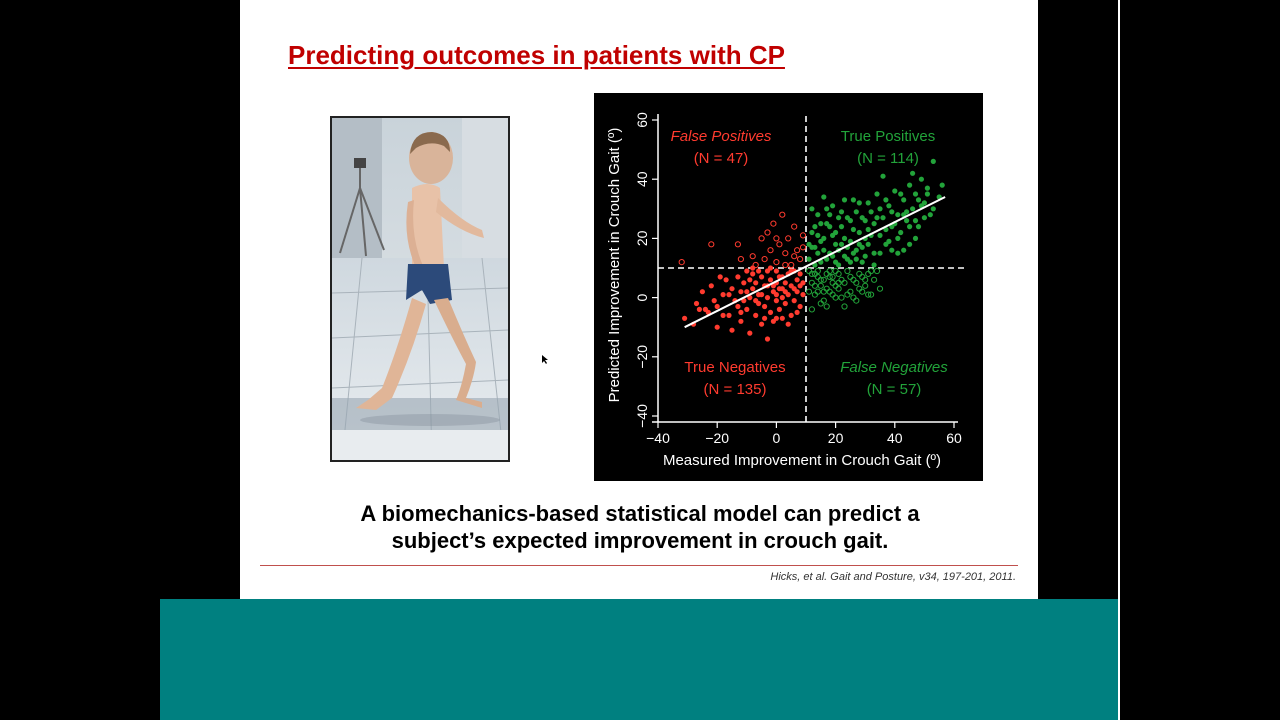  What do you see at coordinates (802, 460) in the screenshot?
I see `x-axis-label: Measured Improvement in Crouch Gait (º)` at bounding box center [802, 460].